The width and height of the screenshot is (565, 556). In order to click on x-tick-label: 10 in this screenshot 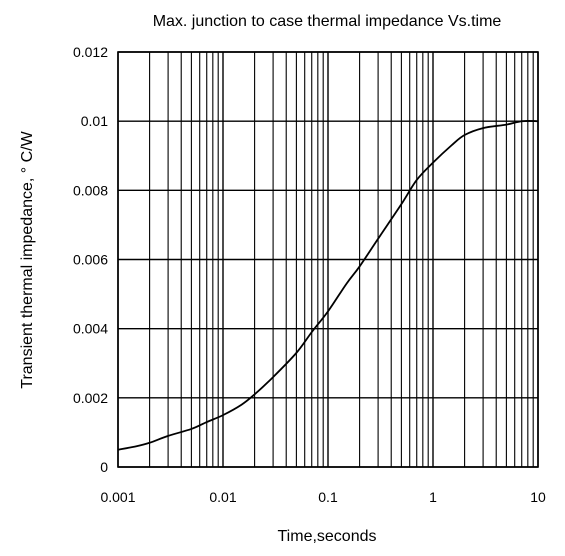, I will do `click(538, 497)`.